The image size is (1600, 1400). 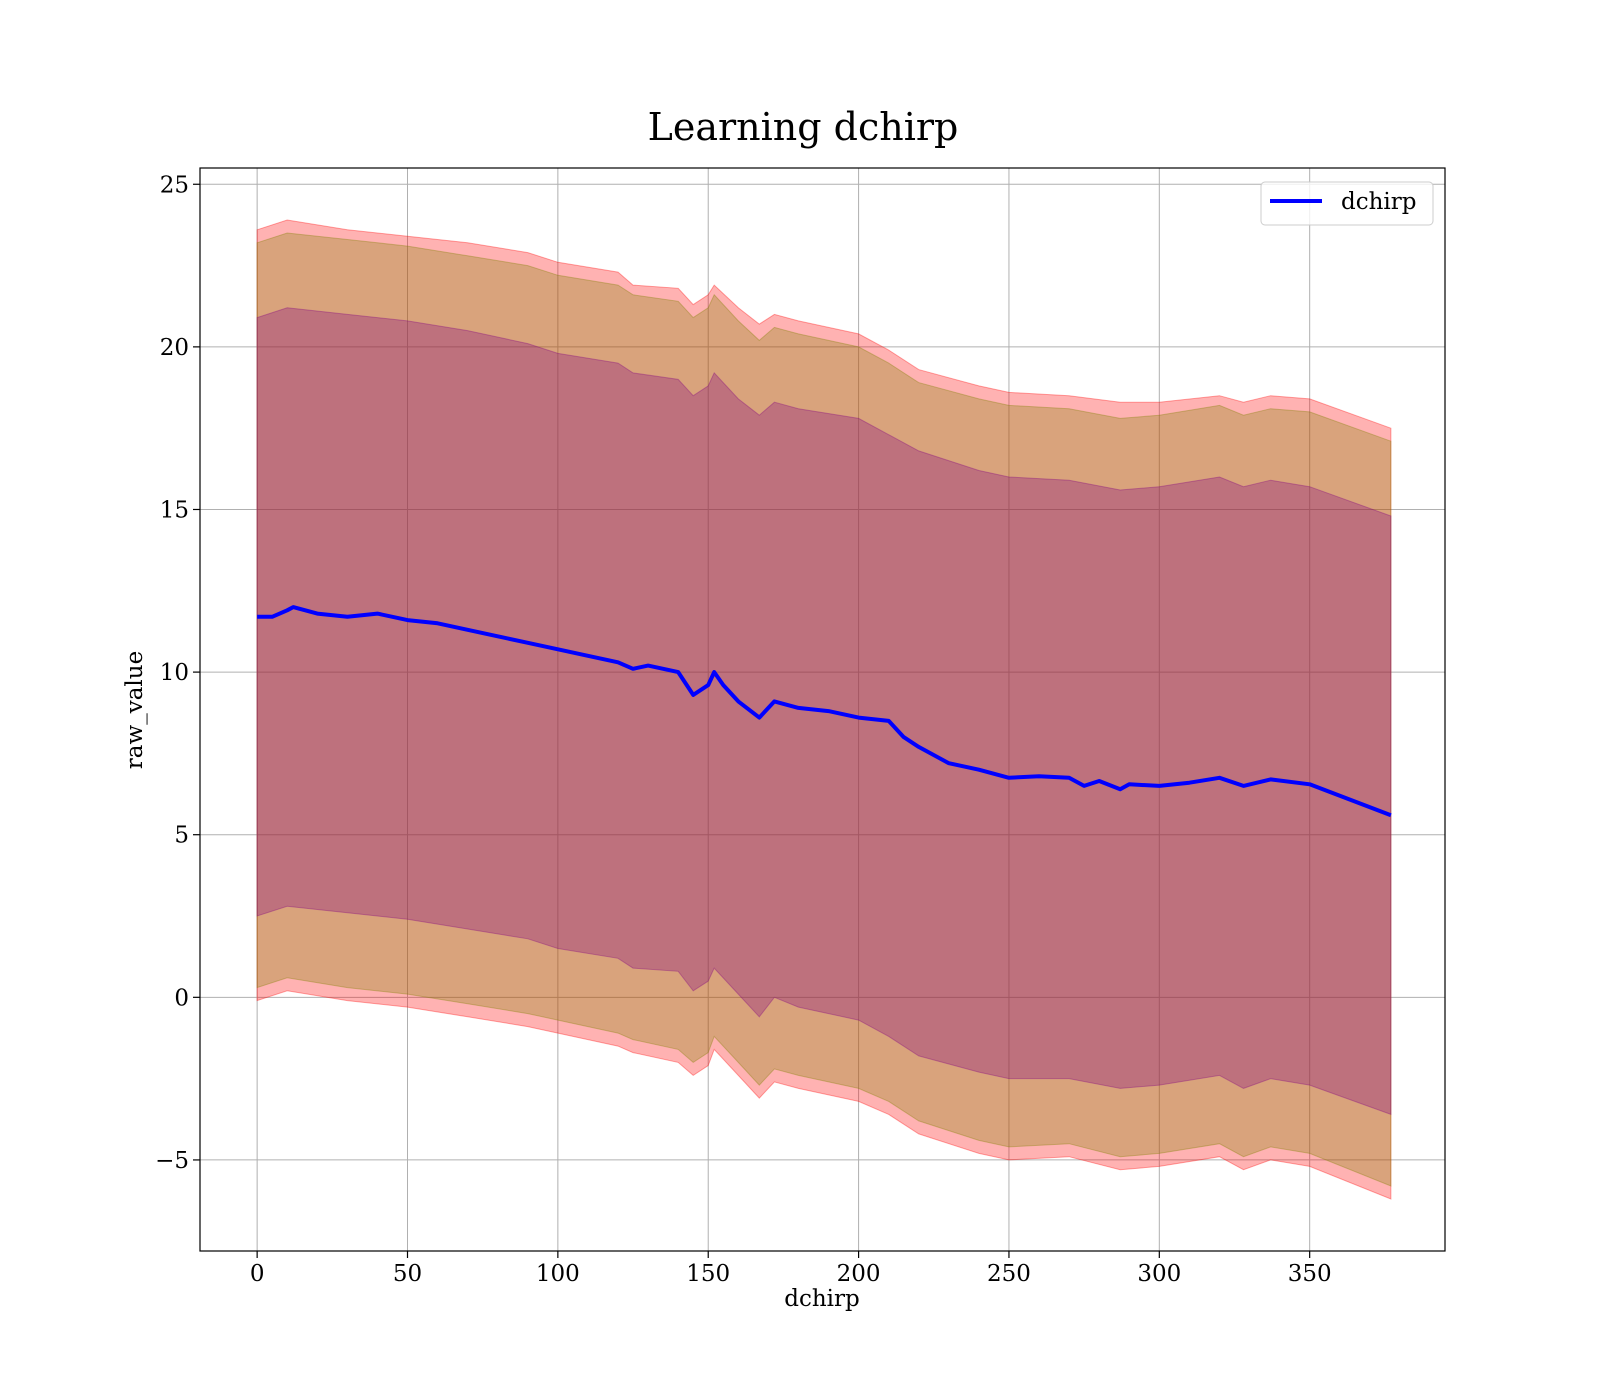 What do you see at coordinates (181, 836) in the screenshot?
I see `y-tick-label: 5` at bounding box center [181, 836].